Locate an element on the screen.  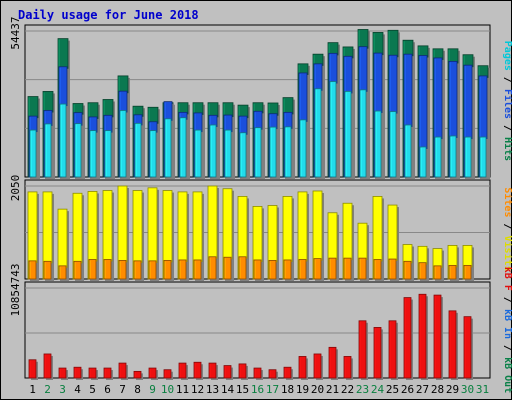
x-tick-day-17: 17 is located at coordinates (272, 389).